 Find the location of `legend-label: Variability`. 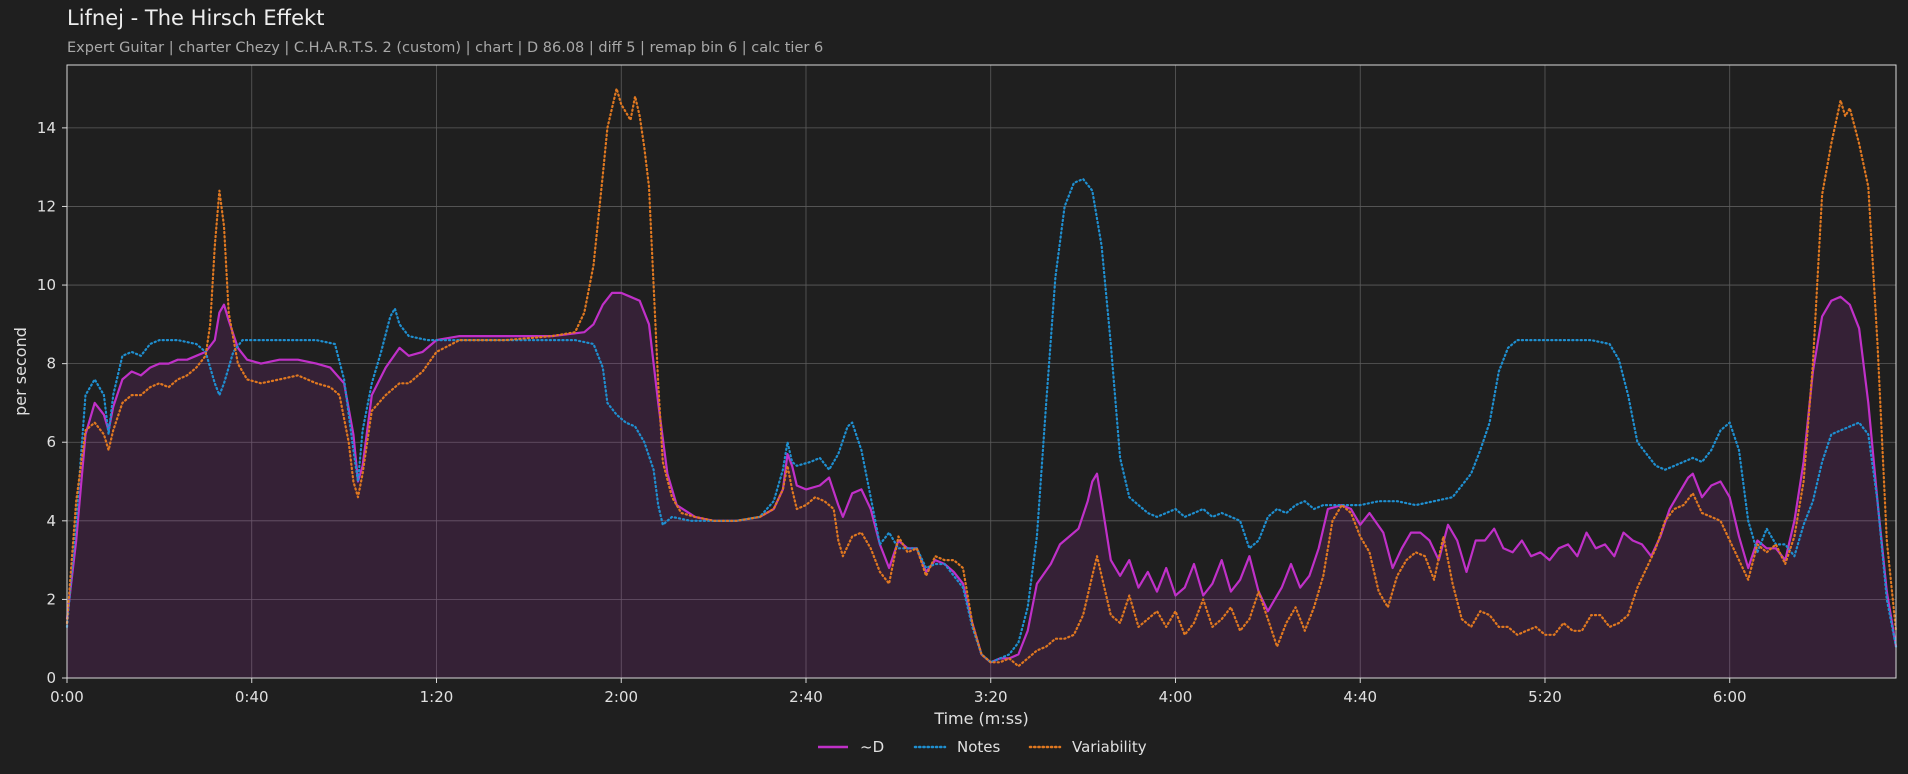

legend-label: Variability is located at coordinates (1109, 747).